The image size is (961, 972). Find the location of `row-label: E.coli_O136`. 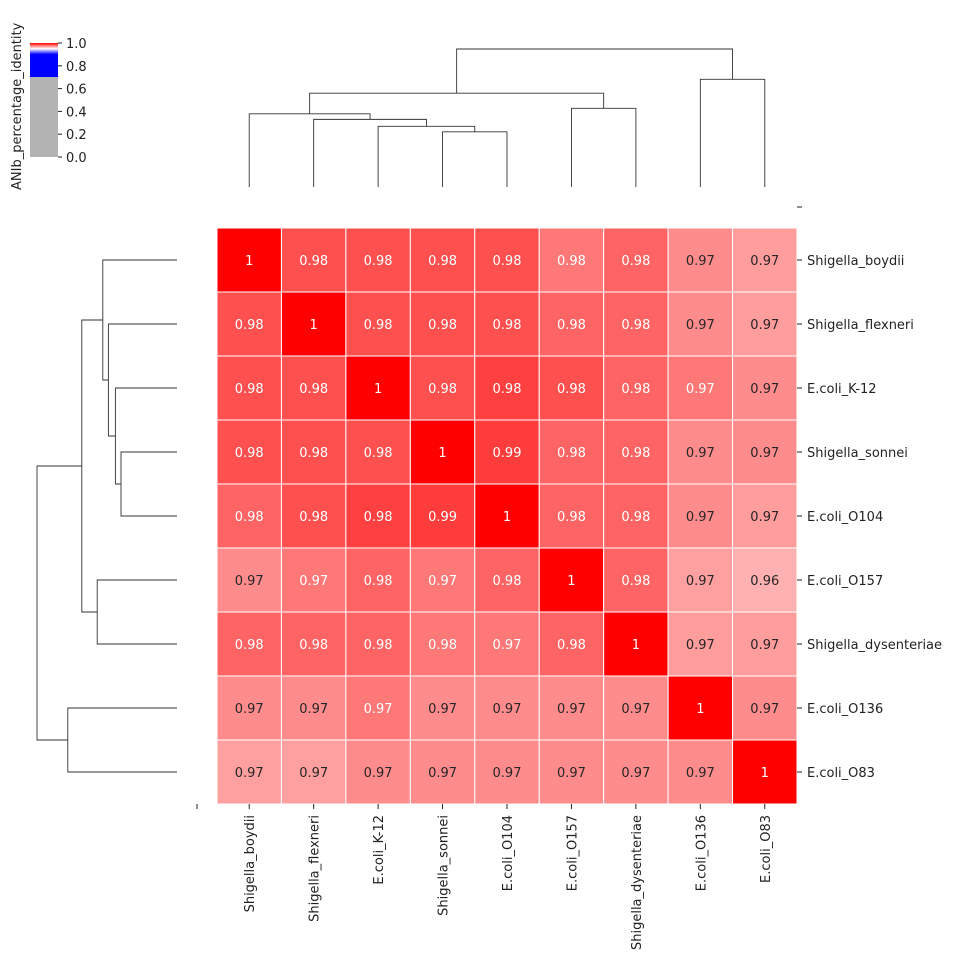

row-label: E.coli_O136 is located at coordinates (845, 709).